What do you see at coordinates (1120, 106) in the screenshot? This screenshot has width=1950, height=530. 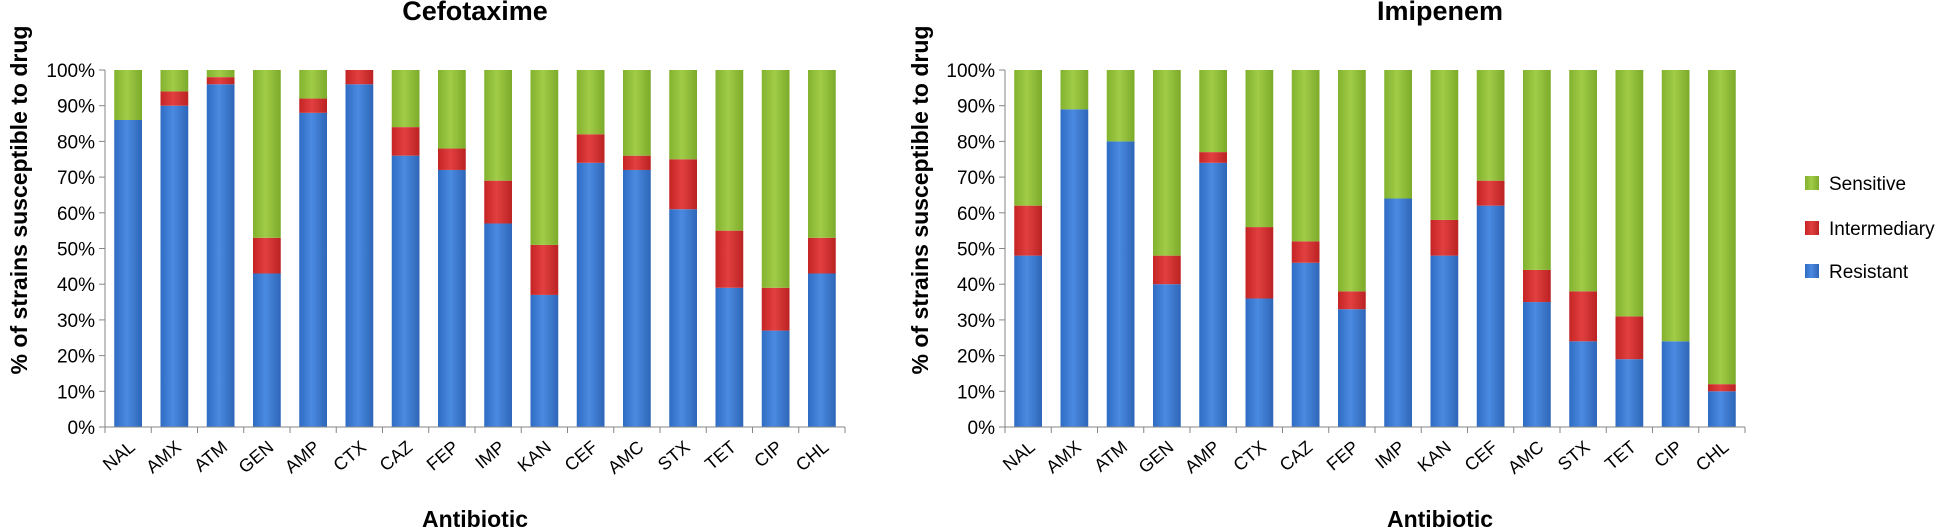 I see `bar-sensitive-atm` at bounding box center [1120, 106].